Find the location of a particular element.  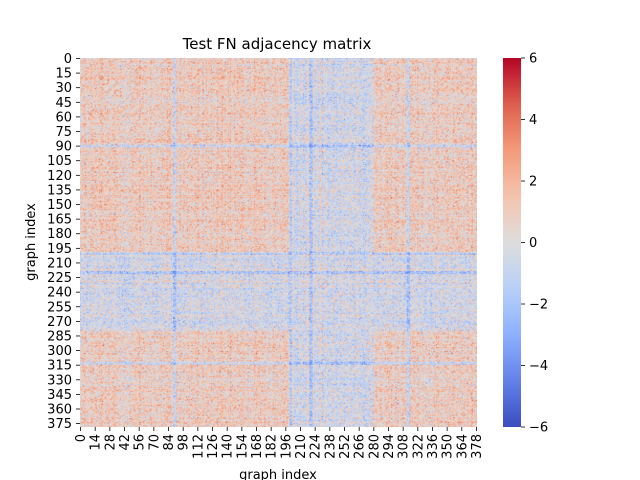

x-tick-label: 294 is located at coordinates (389, 446).